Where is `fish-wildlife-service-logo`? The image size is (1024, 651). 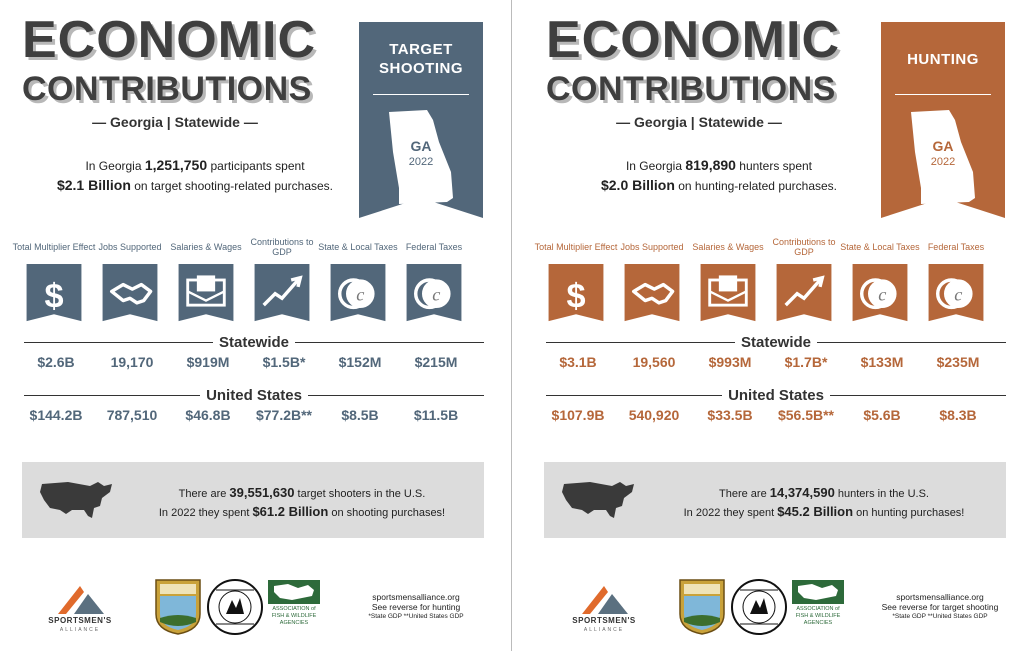 fish-wildlife-service-logo is located at coordinates (178, 607).